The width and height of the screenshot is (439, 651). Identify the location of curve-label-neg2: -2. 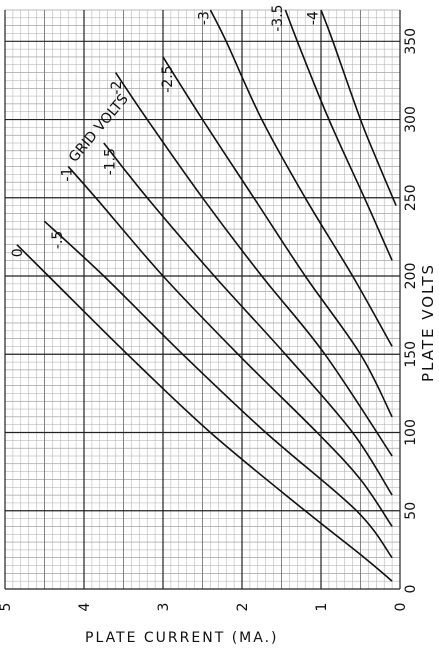
(117, 88).